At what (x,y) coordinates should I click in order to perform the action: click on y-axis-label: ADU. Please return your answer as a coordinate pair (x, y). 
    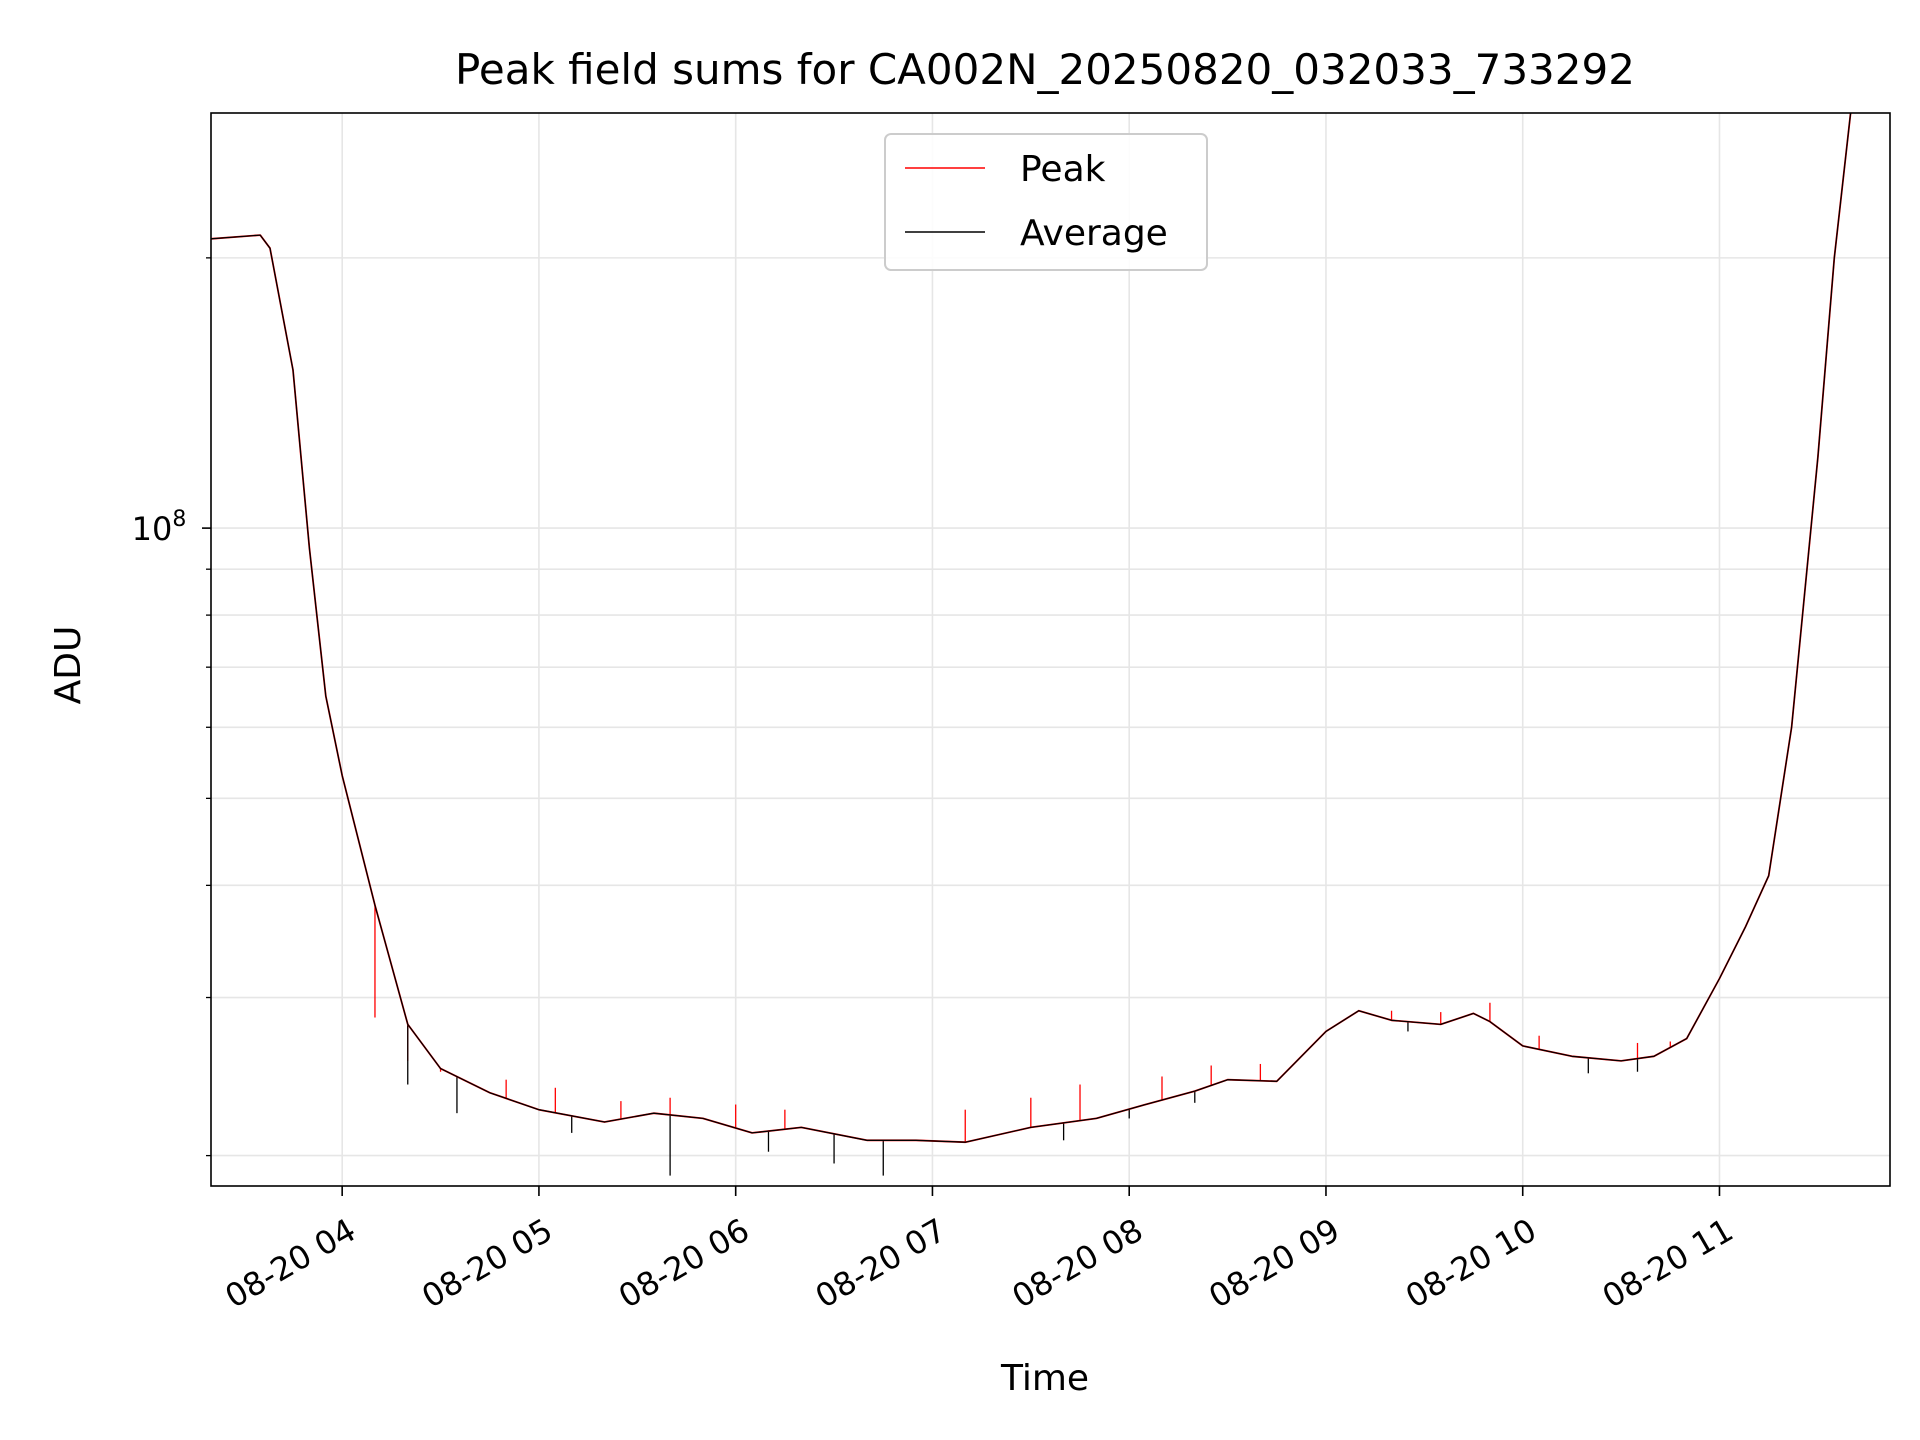
    Looking at the image, I should click on (68, 665).